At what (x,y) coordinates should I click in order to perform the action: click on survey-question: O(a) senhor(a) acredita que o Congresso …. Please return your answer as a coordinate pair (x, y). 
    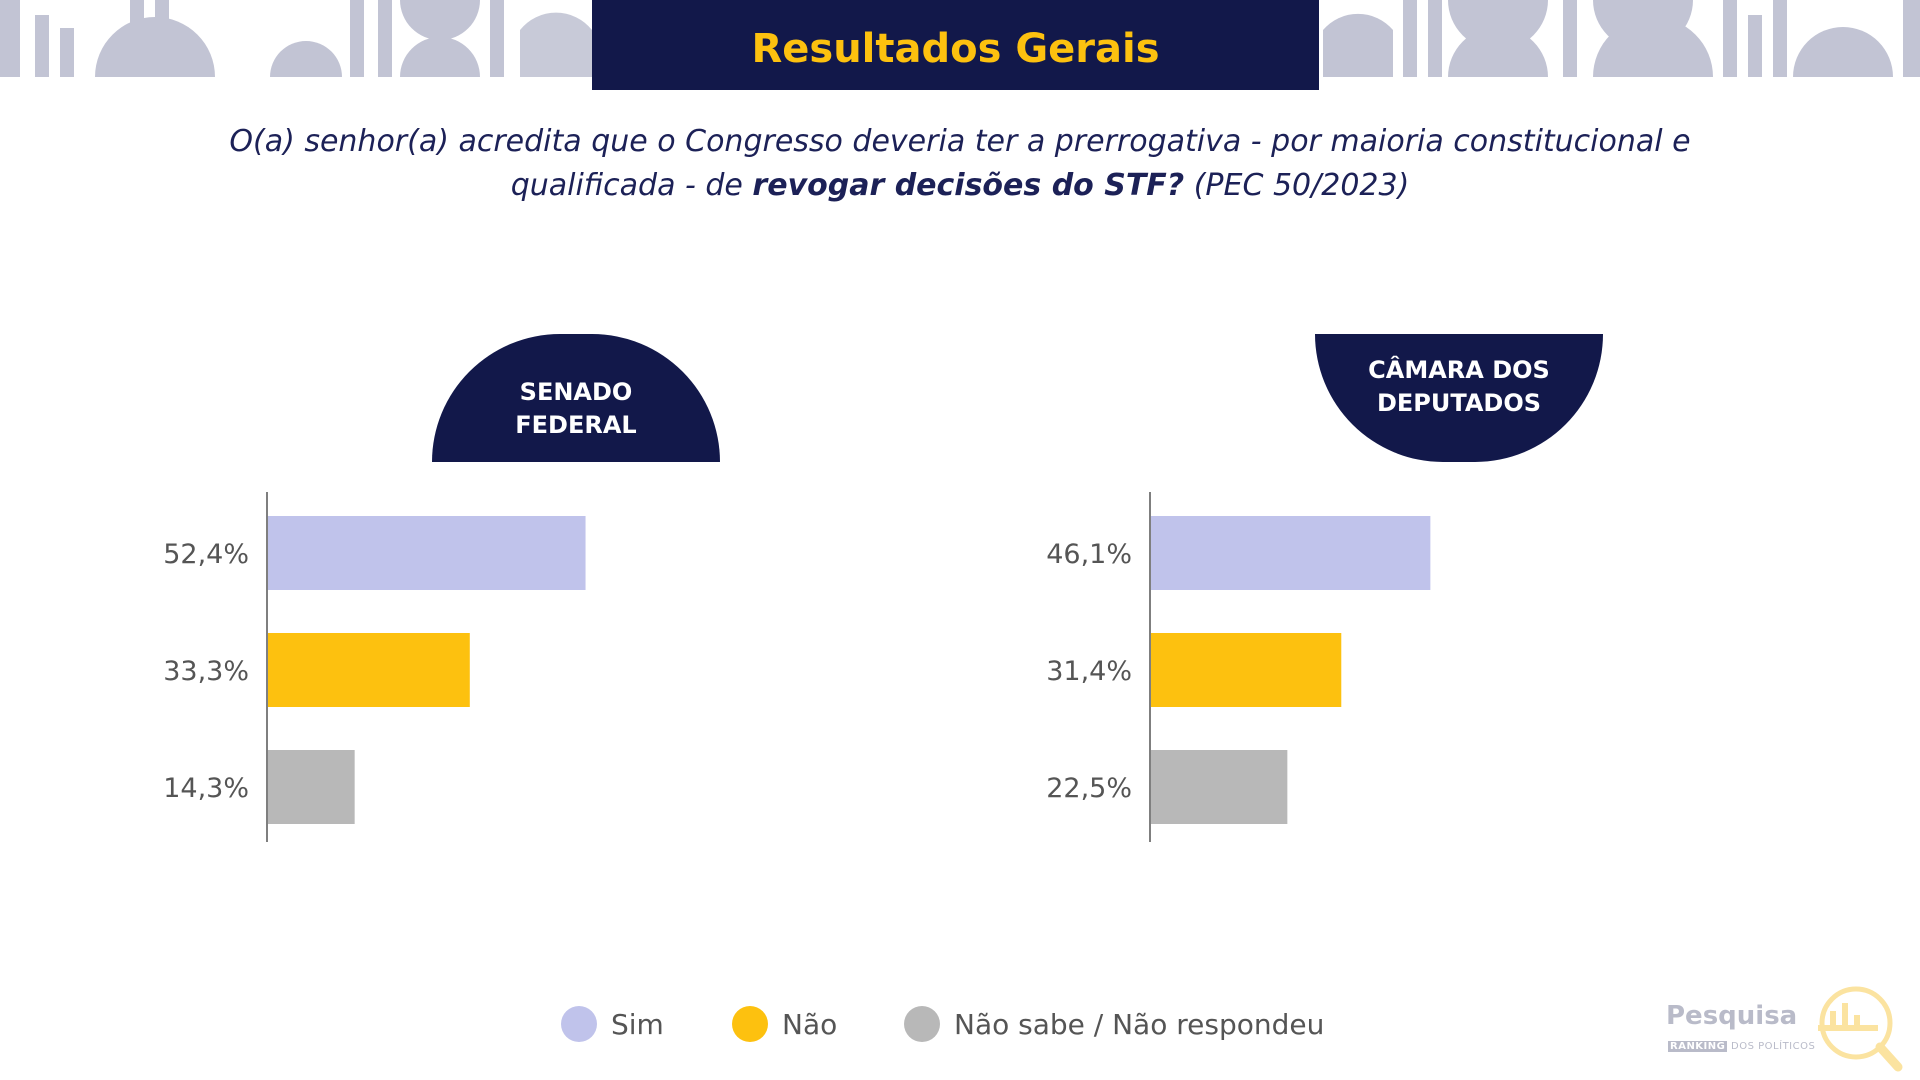
    Looking at the image, I should click on (960, 164).